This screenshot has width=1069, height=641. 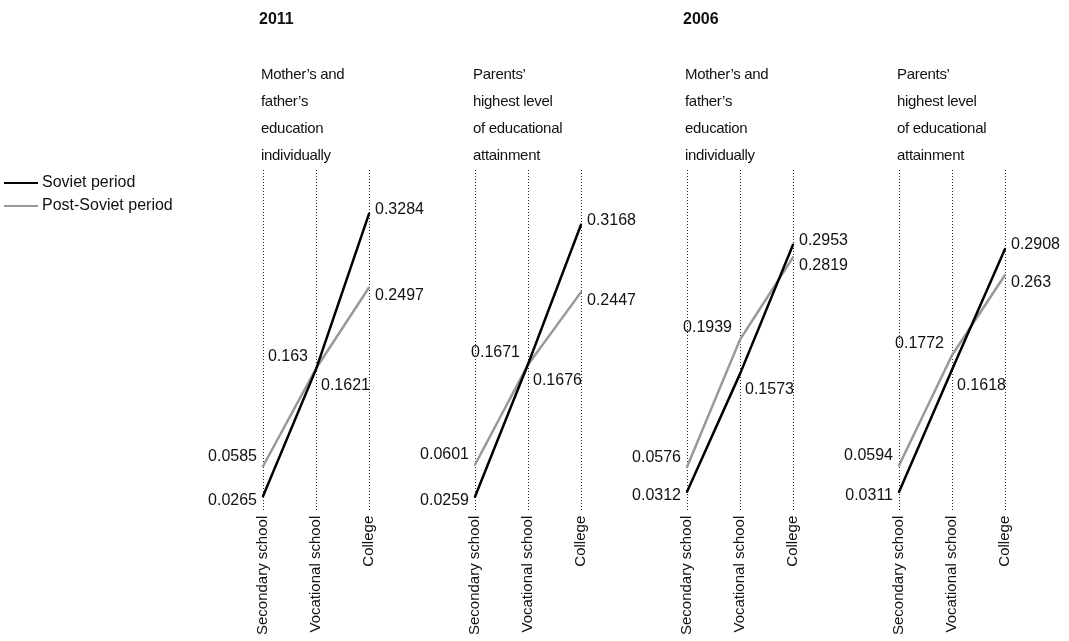 What do you see at coordinates (107, 204) in the screenshot?
I see `legend-label: Post-Soviet period` at bounding box center [107, 204].